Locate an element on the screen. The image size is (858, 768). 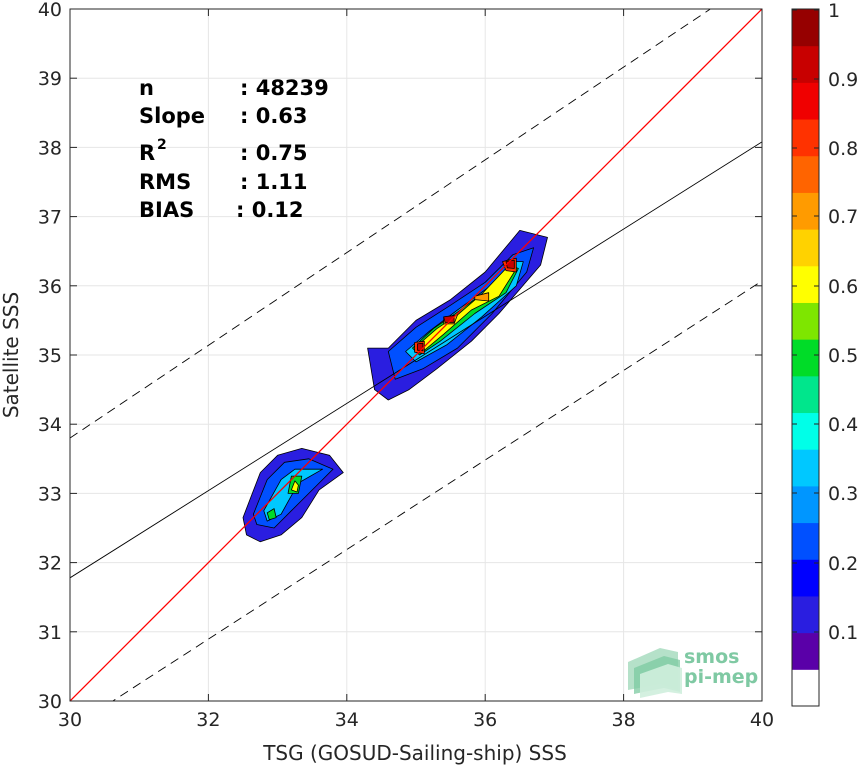
density-cluster is located at coordinates (293, 495).